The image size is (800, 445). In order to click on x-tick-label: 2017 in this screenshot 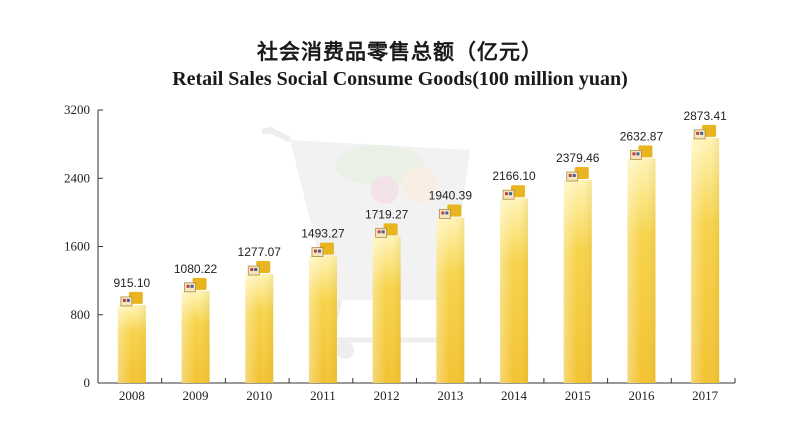, I will do `click(705, 395)`.